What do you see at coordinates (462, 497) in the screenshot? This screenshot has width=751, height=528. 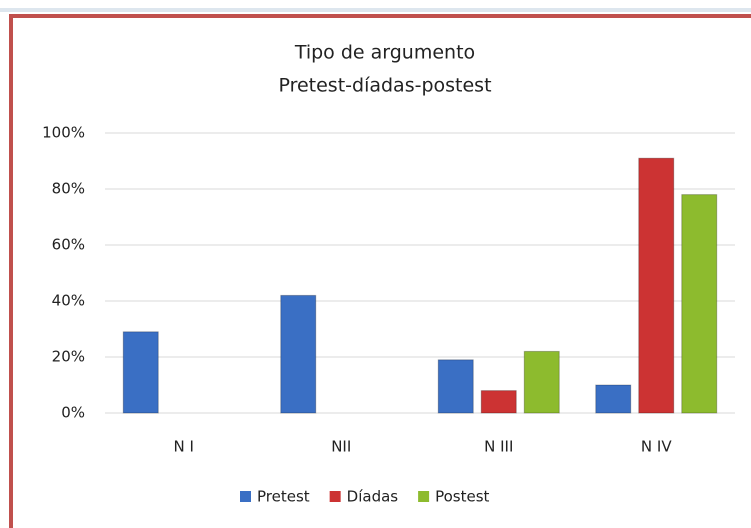 I see `legend-label: Postest` at bounding box center [462, 497].